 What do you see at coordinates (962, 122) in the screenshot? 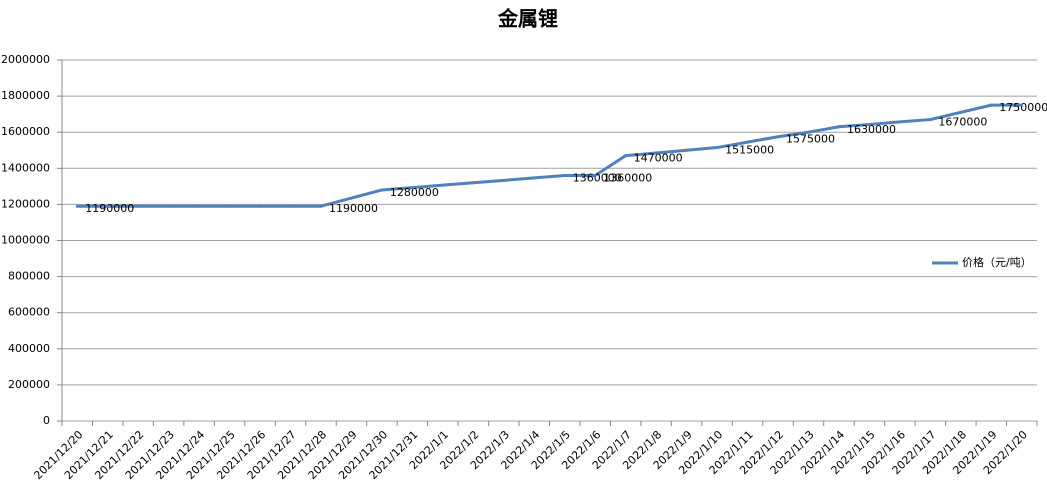
I see `data-label: 1670000` at bounding box center [962, 122].